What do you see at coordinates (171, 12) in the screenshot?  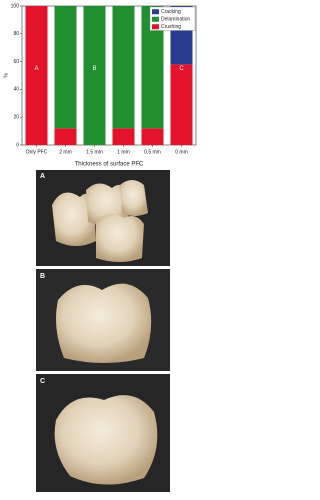 I see `legend-label: Cracking` at bounding box center [171, 12].